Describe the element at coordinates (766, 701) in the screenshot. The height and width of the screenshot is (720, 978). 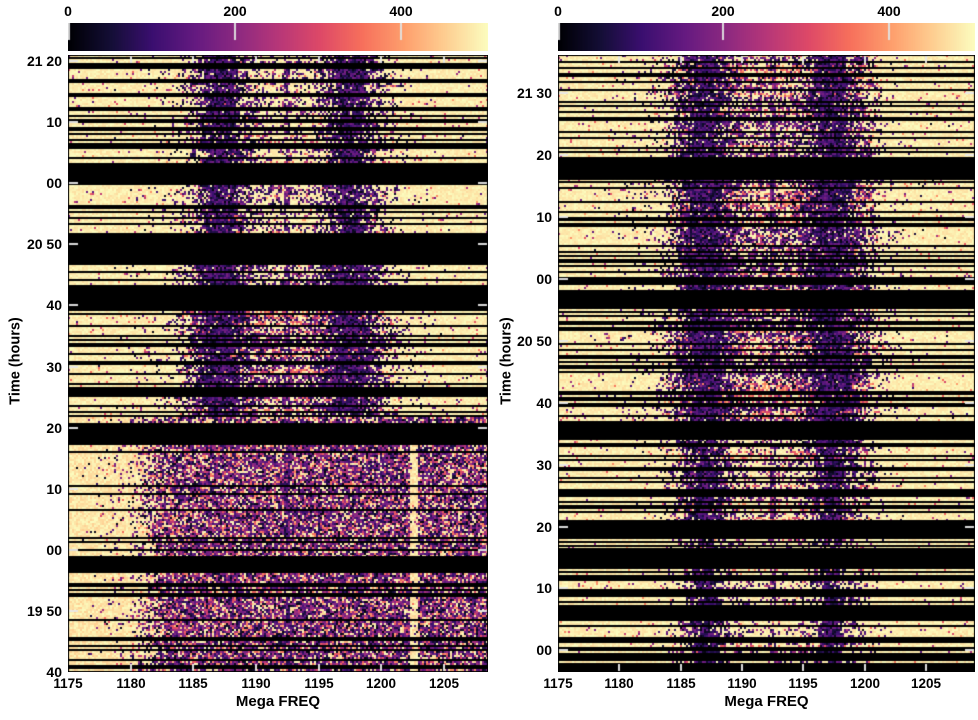
I see `x-axis-label-right: Mega FREQ` at that location.